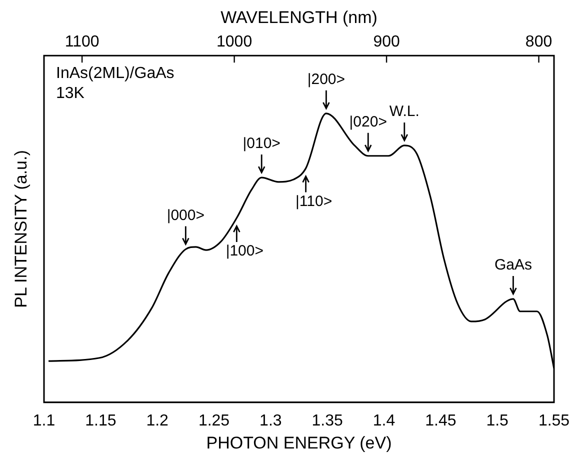 This screenshot has height=462, width=584. Describe the element at coordinates (214, 421) in the screenshot. I see `x-tick-label: 1.25` at that location.